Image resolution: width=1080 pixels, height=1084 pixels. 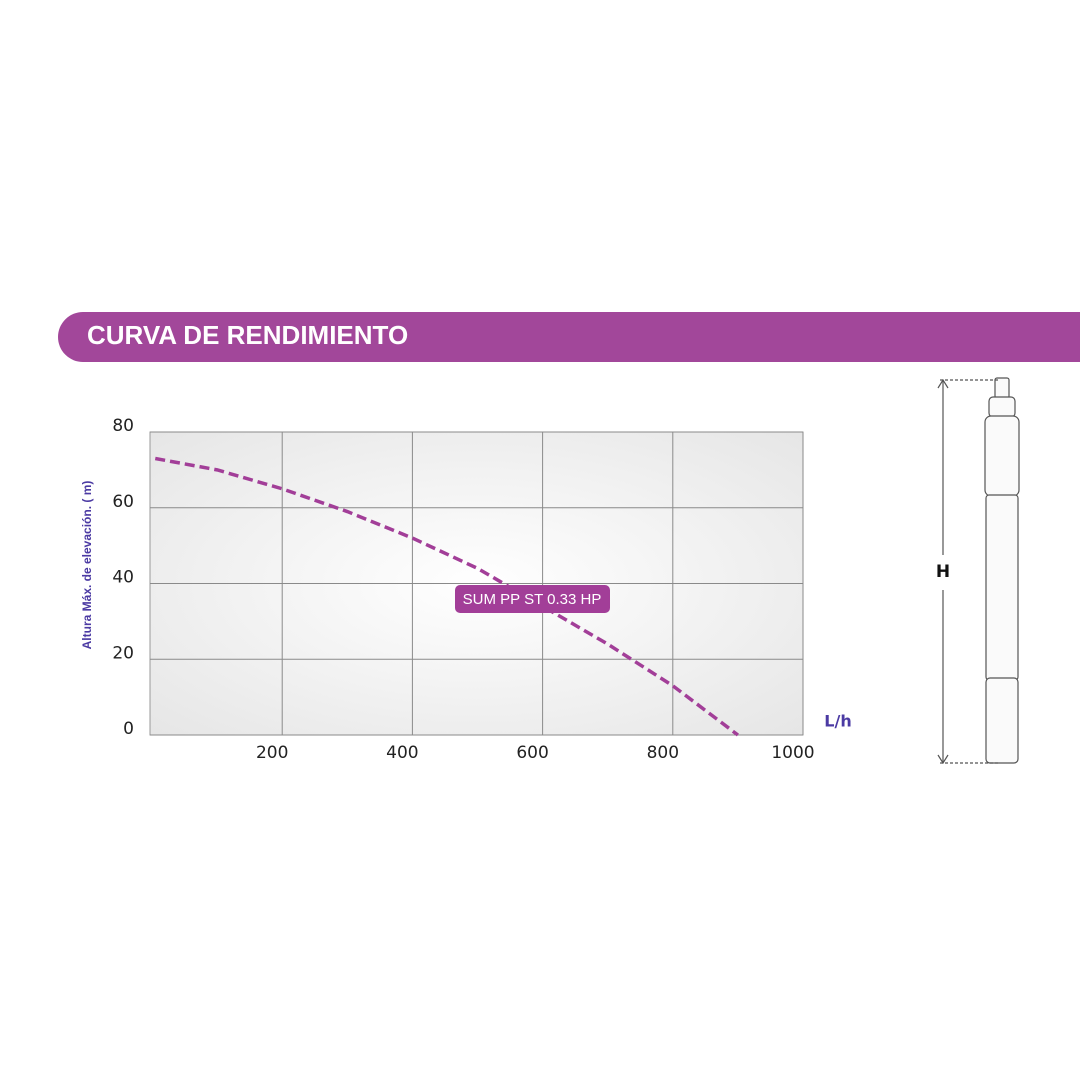 I want to click on pump-illustration, so click(x=978, y=571).